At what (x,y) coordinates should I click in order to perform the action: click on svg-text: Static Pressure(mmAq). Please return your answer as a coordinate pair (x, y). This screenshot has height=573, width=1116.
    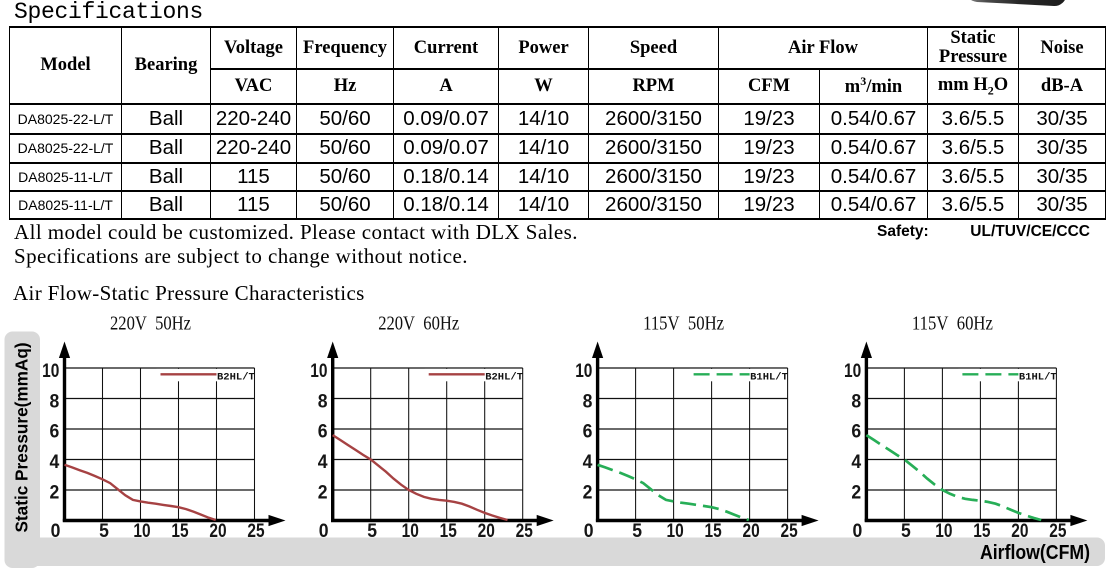
    Looking at the image, I should click on (22, 437).